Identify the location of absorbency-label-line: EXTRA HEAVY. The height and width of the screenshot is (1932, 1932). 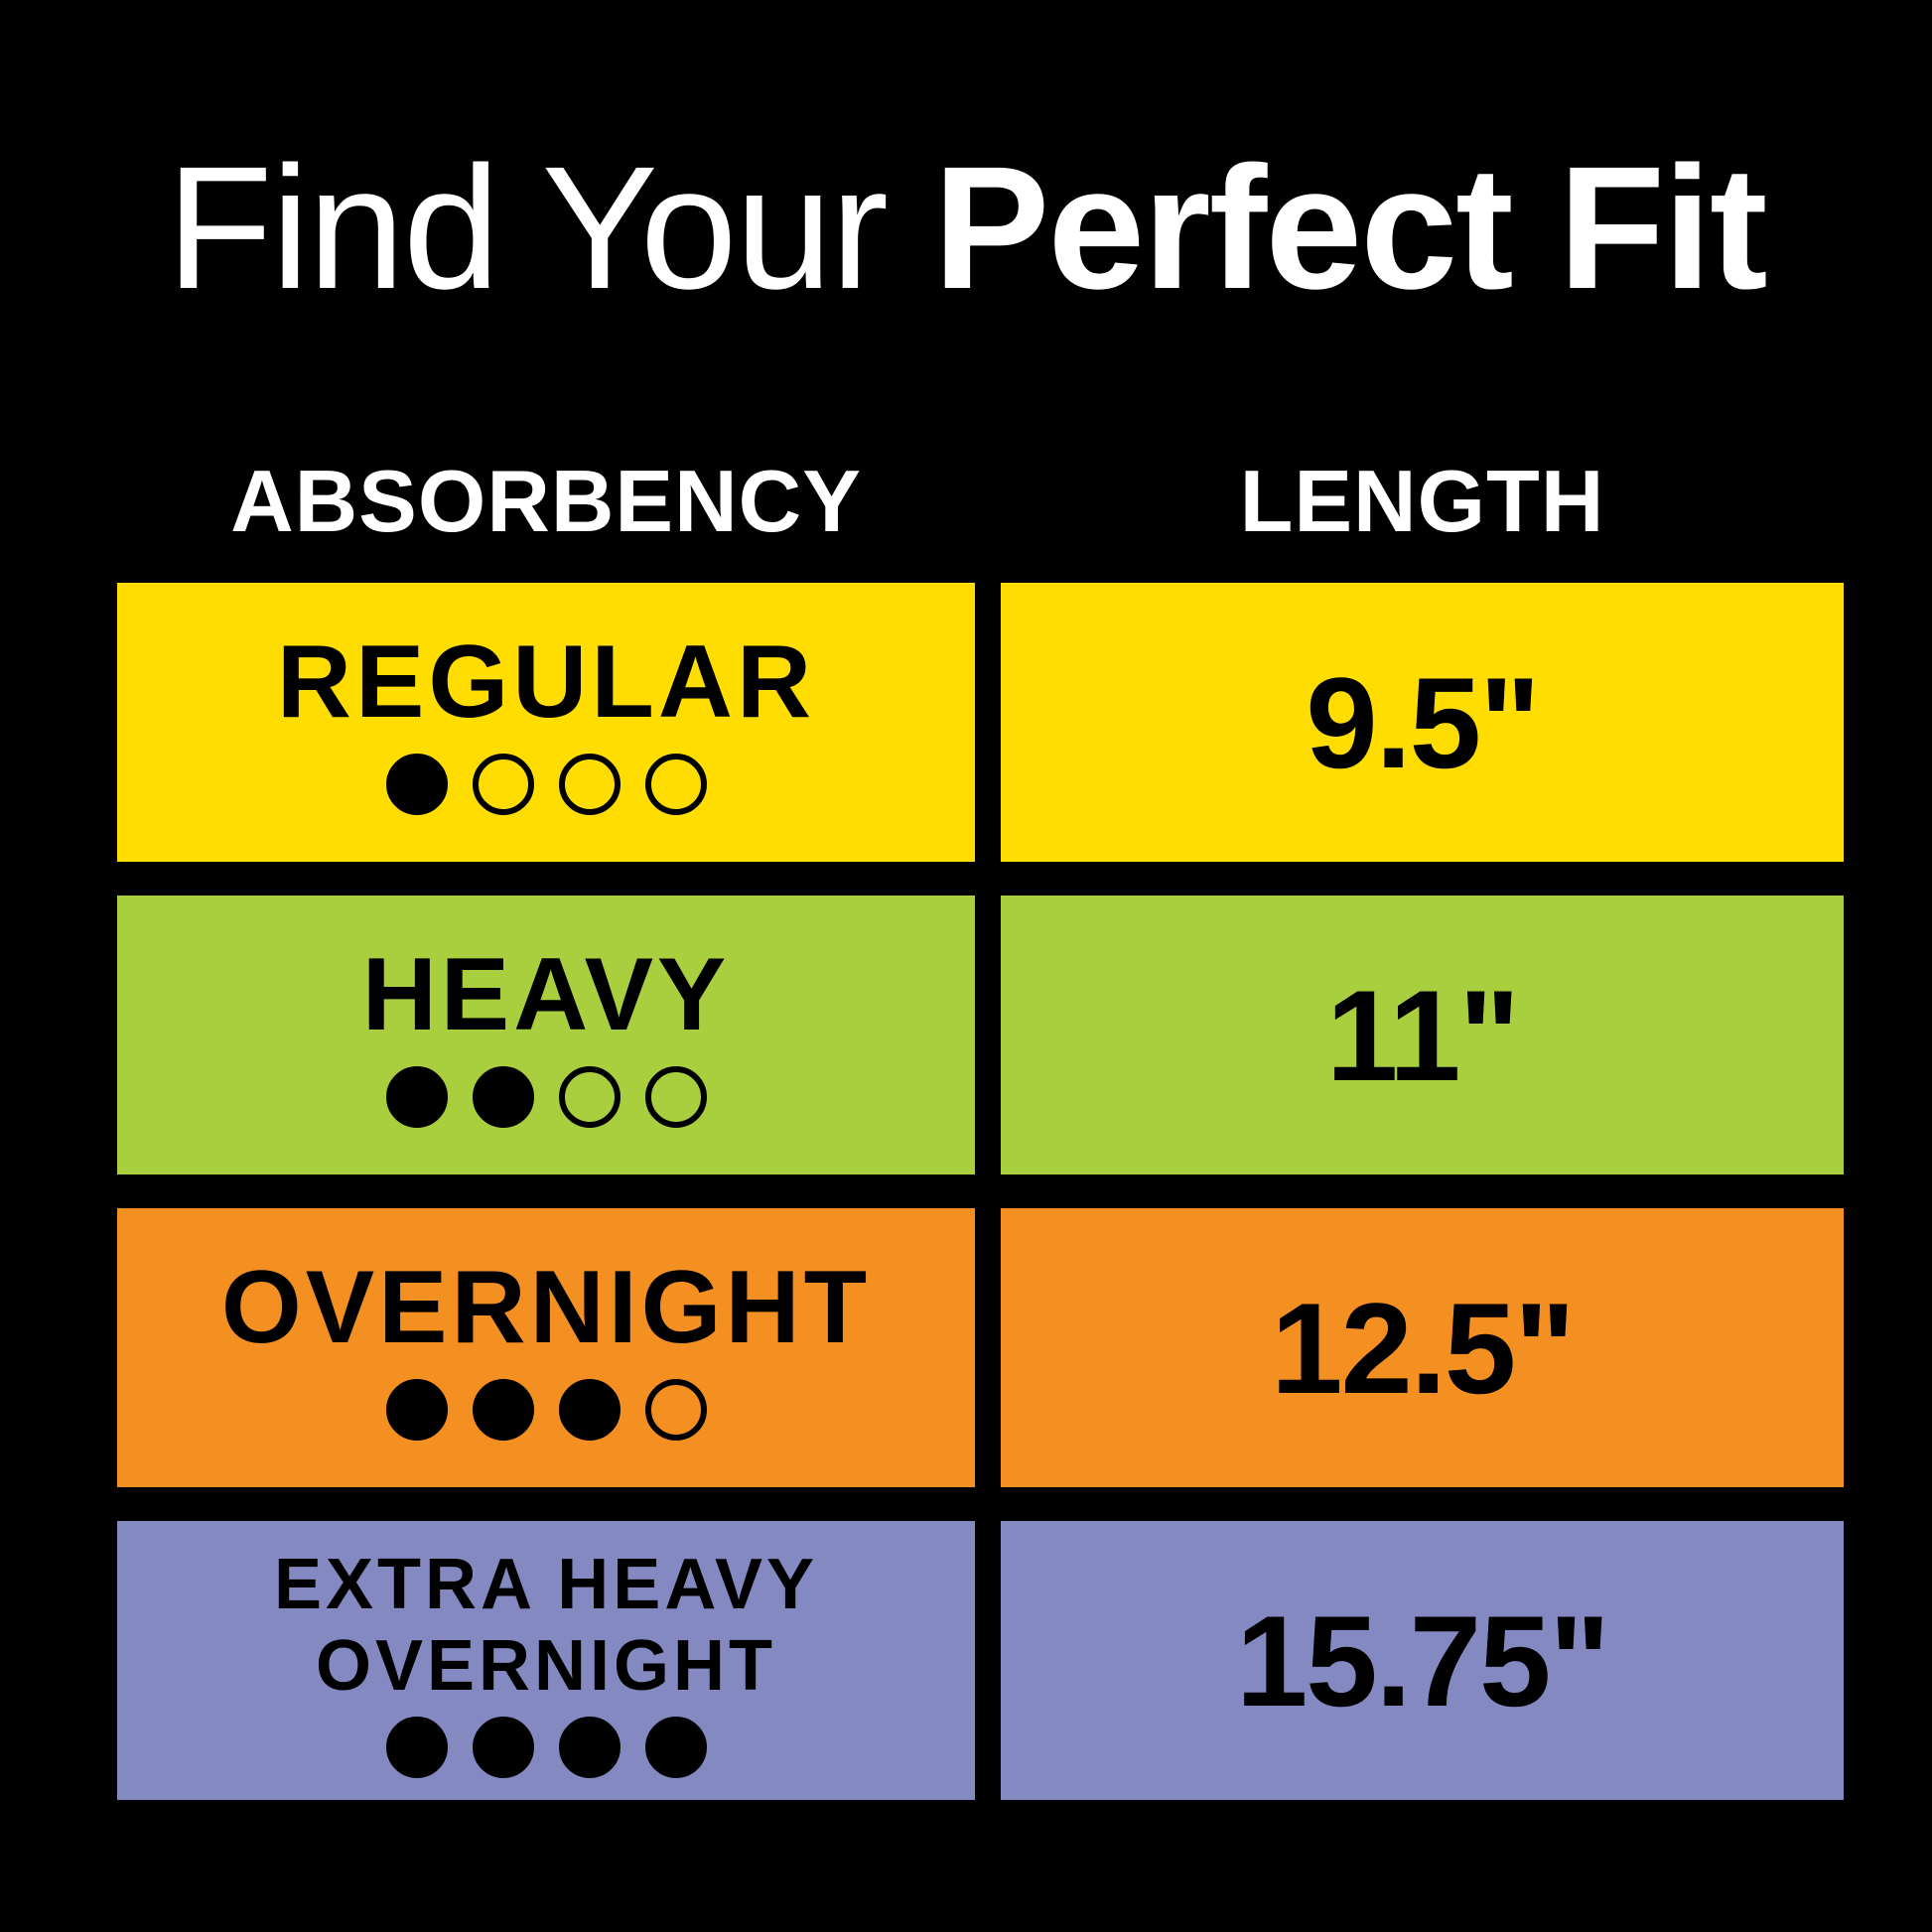
(546, 1584).